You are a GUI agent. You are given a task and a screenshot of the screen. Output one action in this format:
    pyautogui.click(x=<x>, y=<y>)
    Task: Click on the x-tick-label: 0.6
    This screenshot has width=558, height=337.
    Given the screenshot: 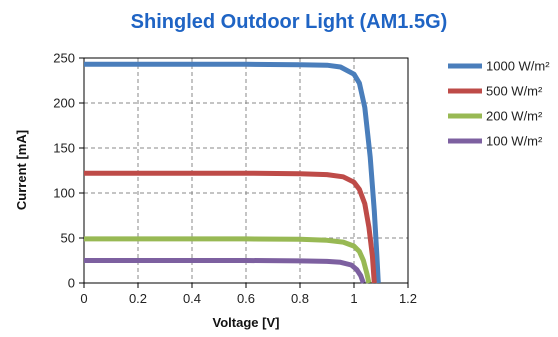 What is the action you would take?
    pyautogui.click(x=246, y=298)
    